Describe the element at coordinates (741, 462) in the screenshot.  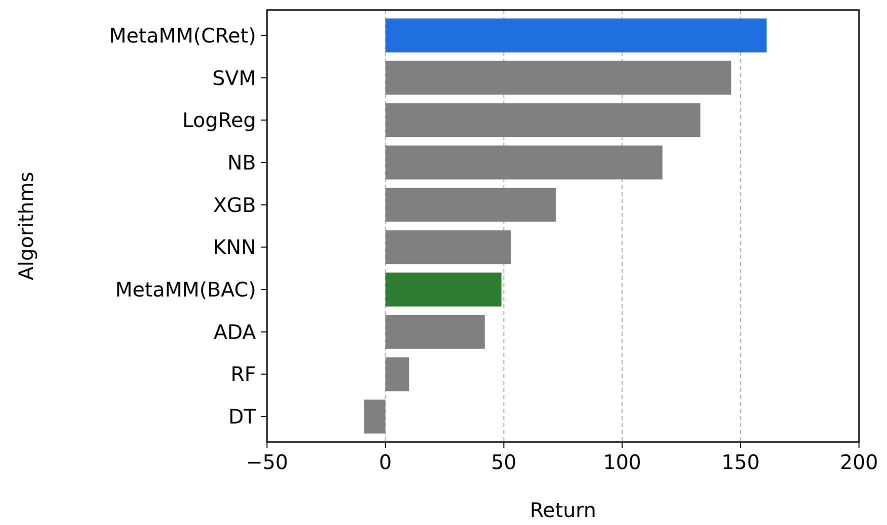
I see `x-tick-label: 150` at that location.